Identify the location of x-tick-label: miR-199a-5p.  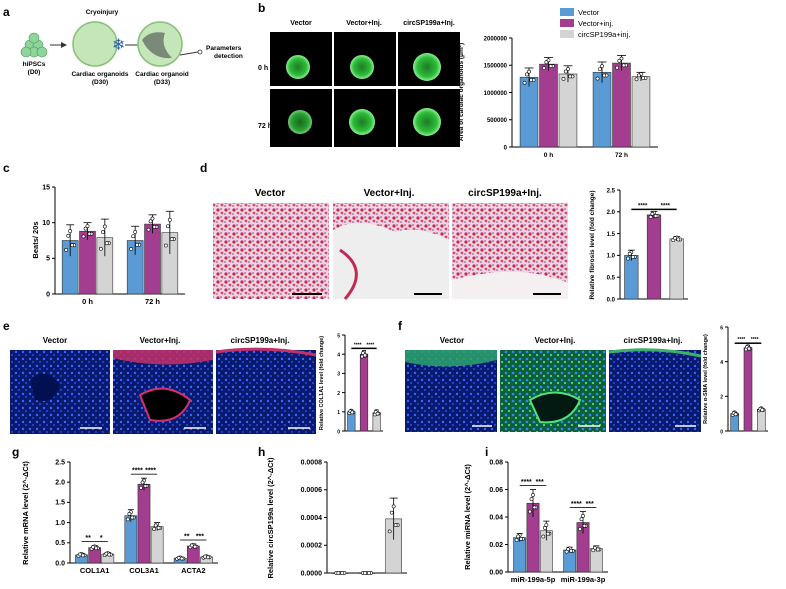
(533, 579).